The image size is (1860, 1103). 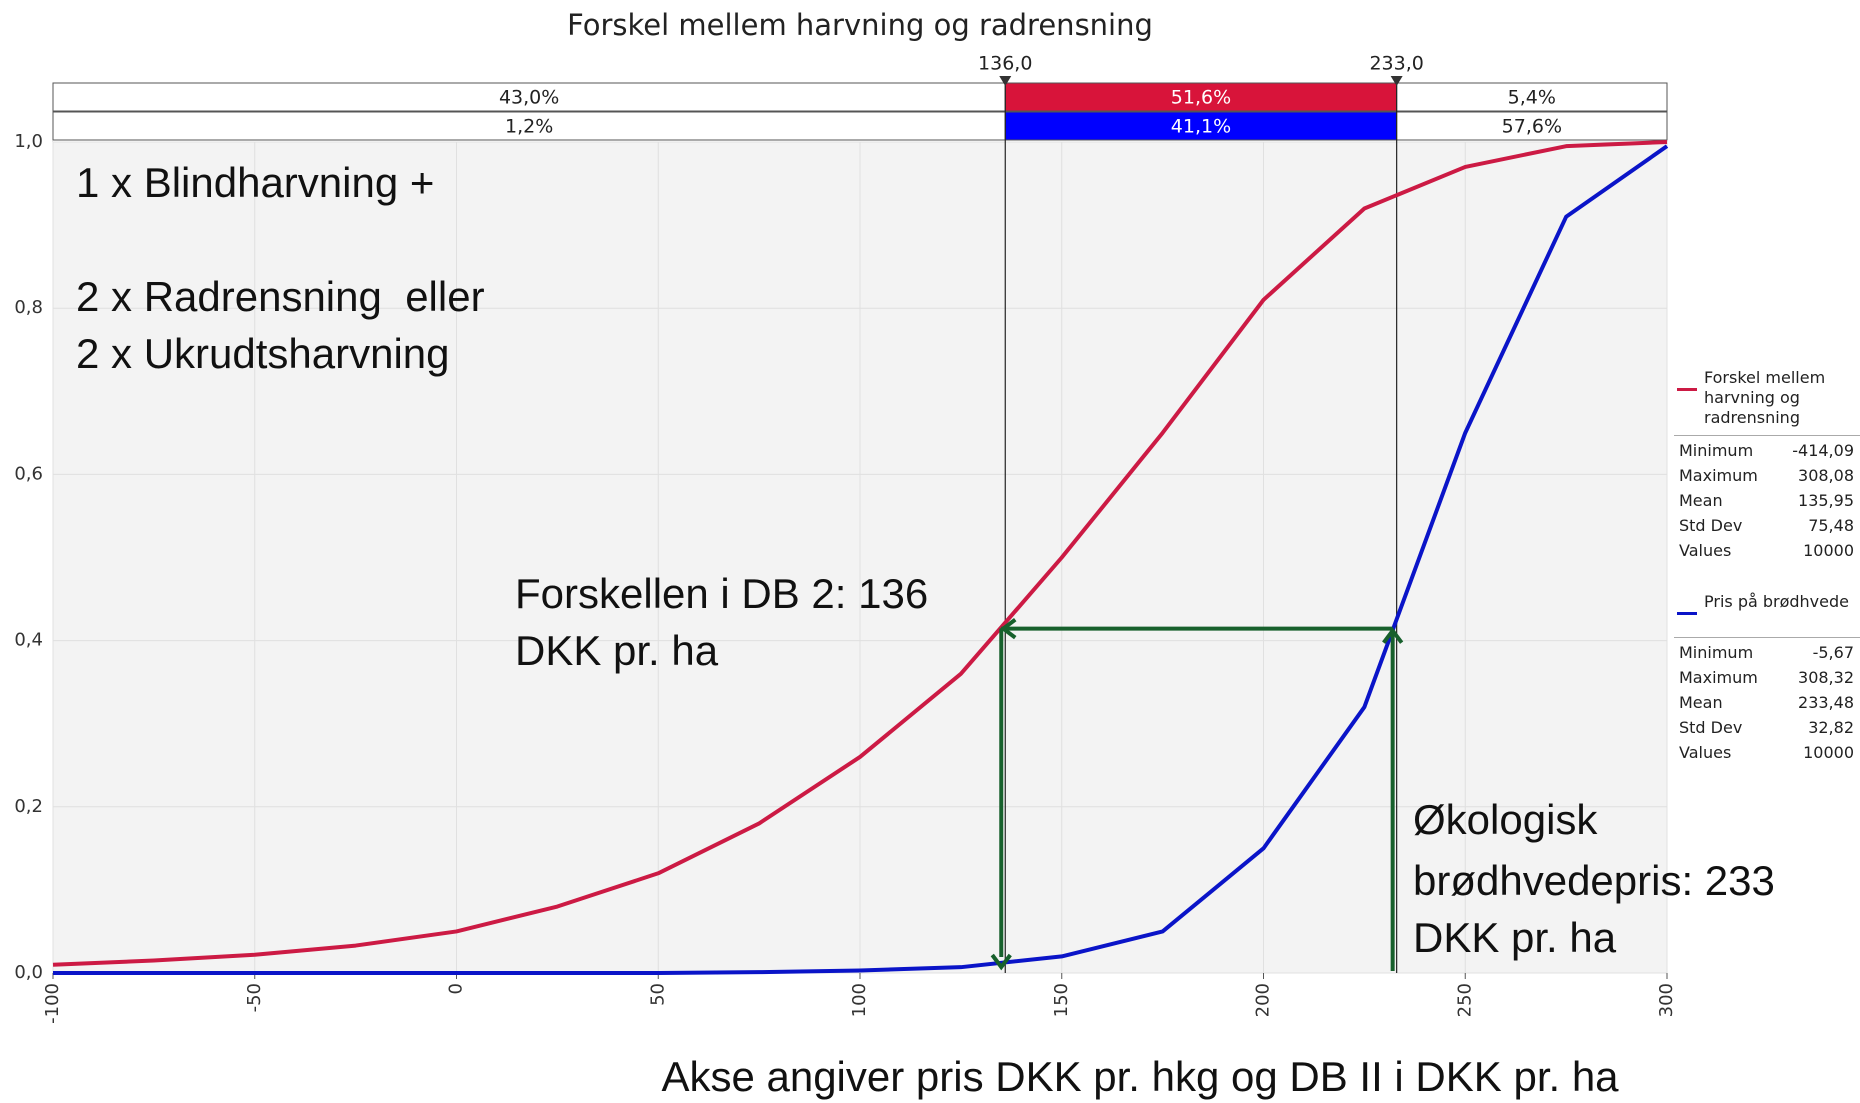 I want to click on y-tick-label: 0,4, so click(x=28, y=640).